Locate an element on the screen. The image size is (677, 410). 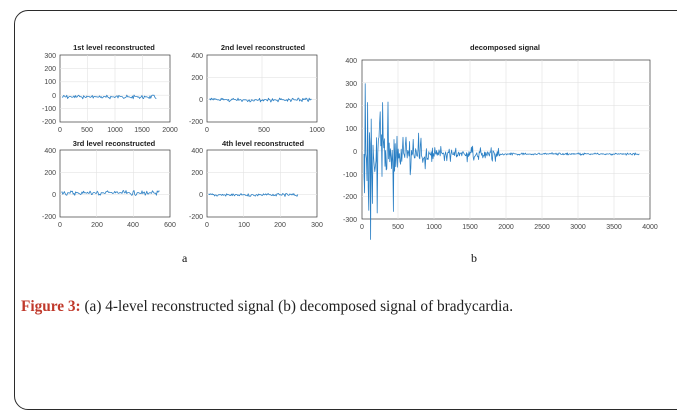
x-tick: 3500 is located at coordinates (614, 227).